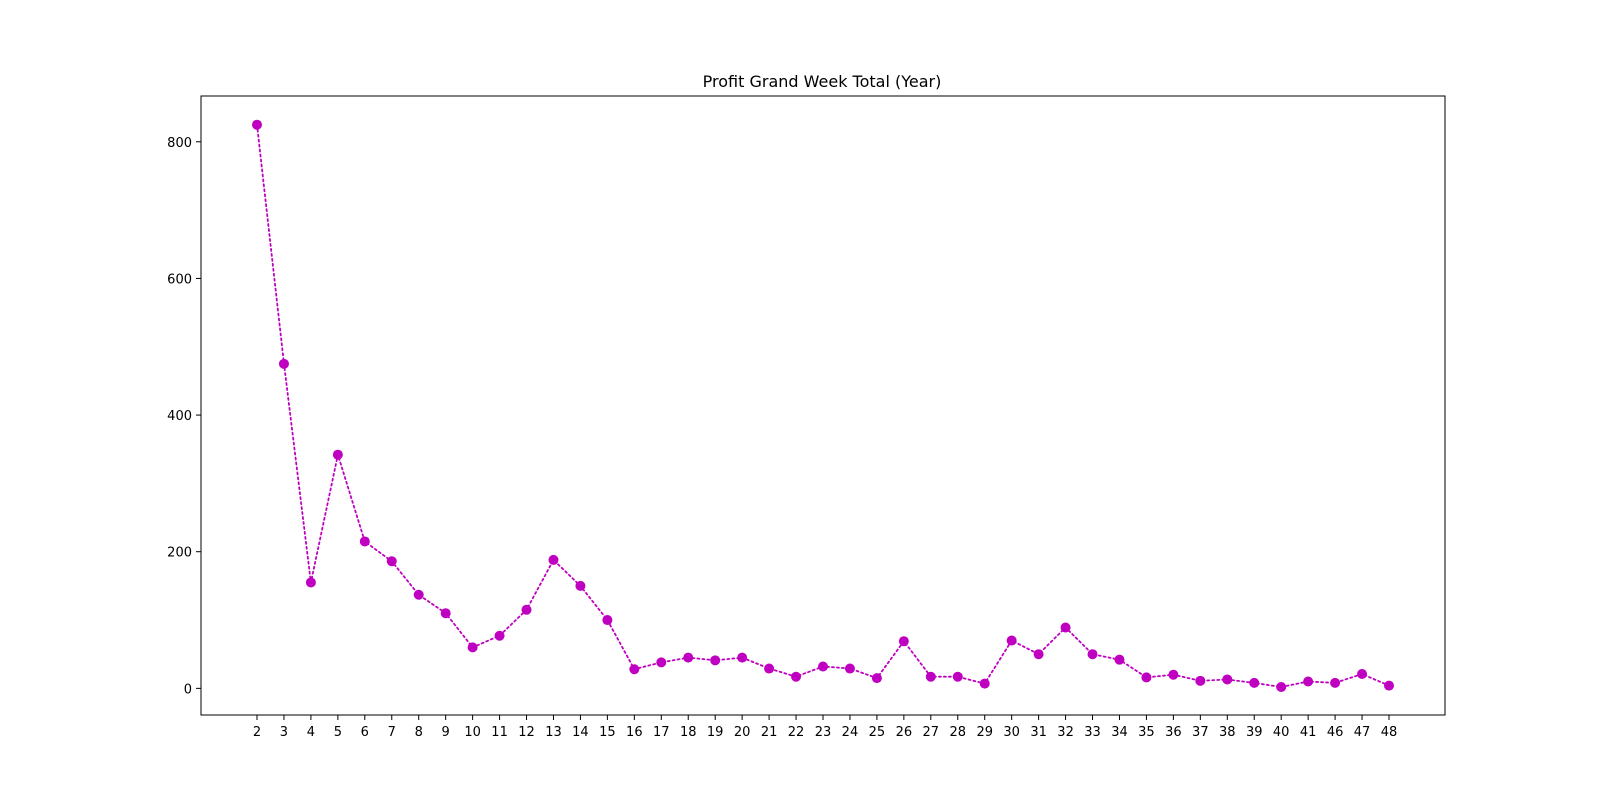 The image size is (1600, 800). What do you see at coordinates (392, 732) in the screenshot?
I see `x-tick-label: 7` at bounding box center [392, 732].